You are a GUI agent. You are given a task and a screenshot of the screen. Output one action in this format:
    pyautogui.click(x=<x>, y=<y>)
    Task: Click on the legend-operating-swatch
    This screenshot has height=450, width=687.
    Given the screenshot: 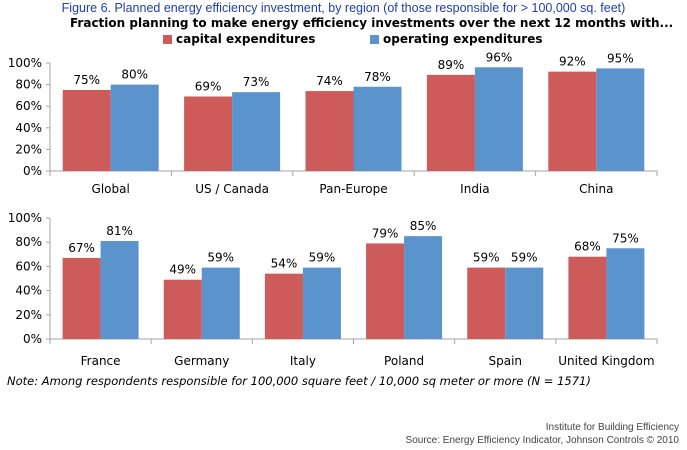 What is the action you would take?
    pyautogui.click(x=374, y=39)
    